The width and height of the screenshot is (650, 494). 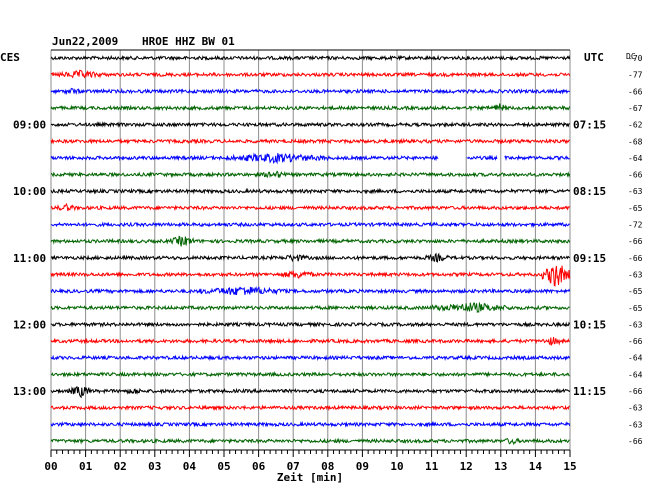 I want to click on x-tick-label: 06, so click(x=259, y=466).